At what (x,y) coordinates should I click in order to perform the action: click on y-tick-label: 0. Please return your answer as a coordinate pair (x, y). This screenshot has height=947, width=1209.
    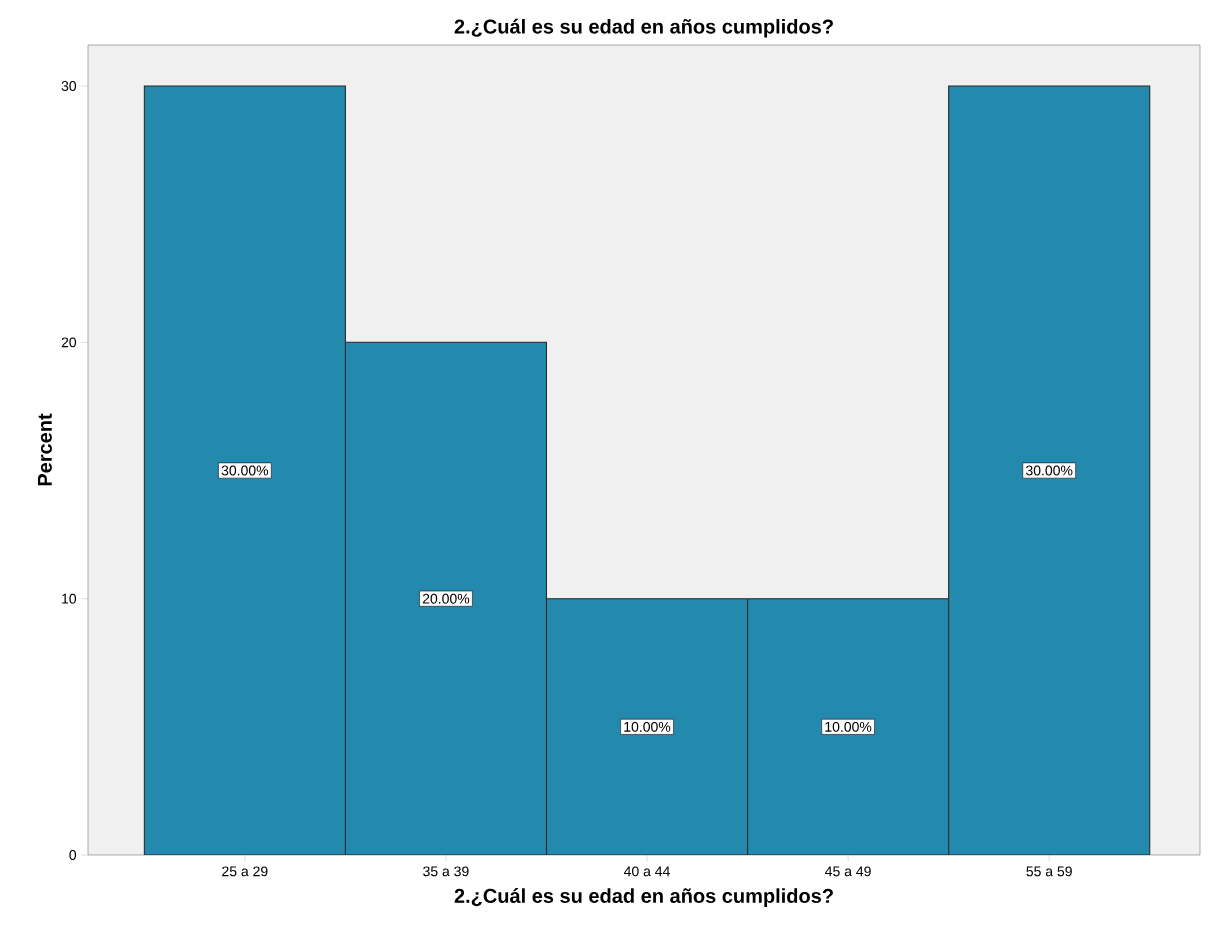
    Looking at the image, I should click on (73, 855).